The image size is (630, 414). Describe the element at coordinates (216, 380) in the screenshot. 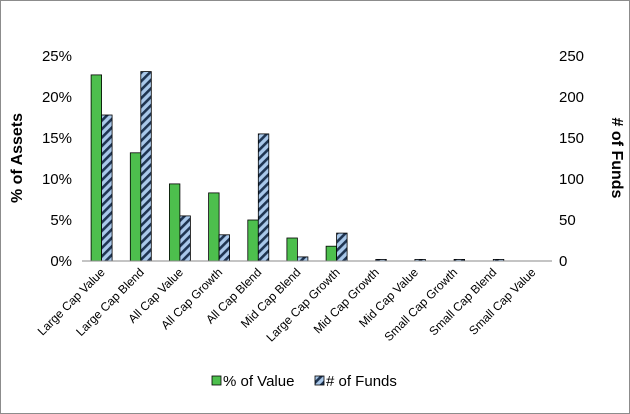

I see `legend-swatch-percent-of-value` at that location.